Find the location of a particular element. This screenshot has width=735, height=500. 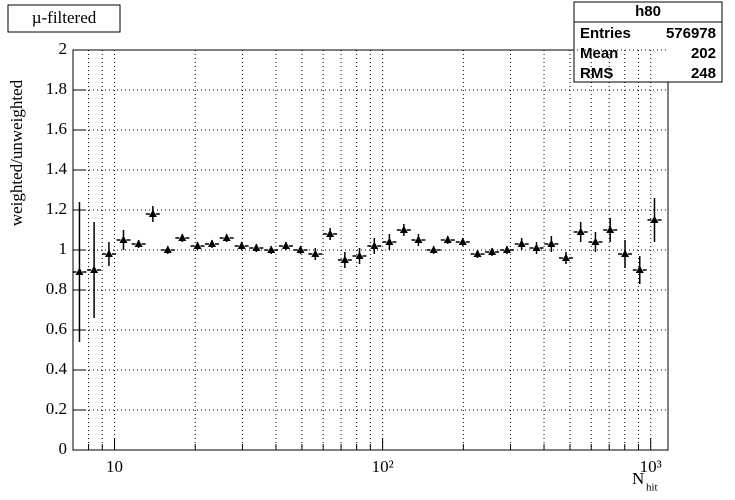

x-tick-label: 10 is located at coordinates (114, 466).